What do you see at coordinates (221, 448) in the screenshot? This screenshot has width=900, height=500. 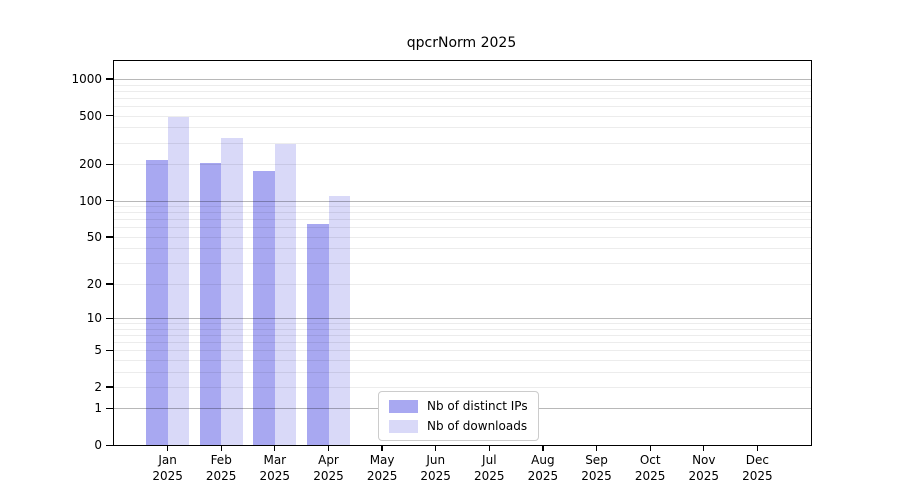 I see `x-tick-mark-feb` at bounding box center [221, 448].